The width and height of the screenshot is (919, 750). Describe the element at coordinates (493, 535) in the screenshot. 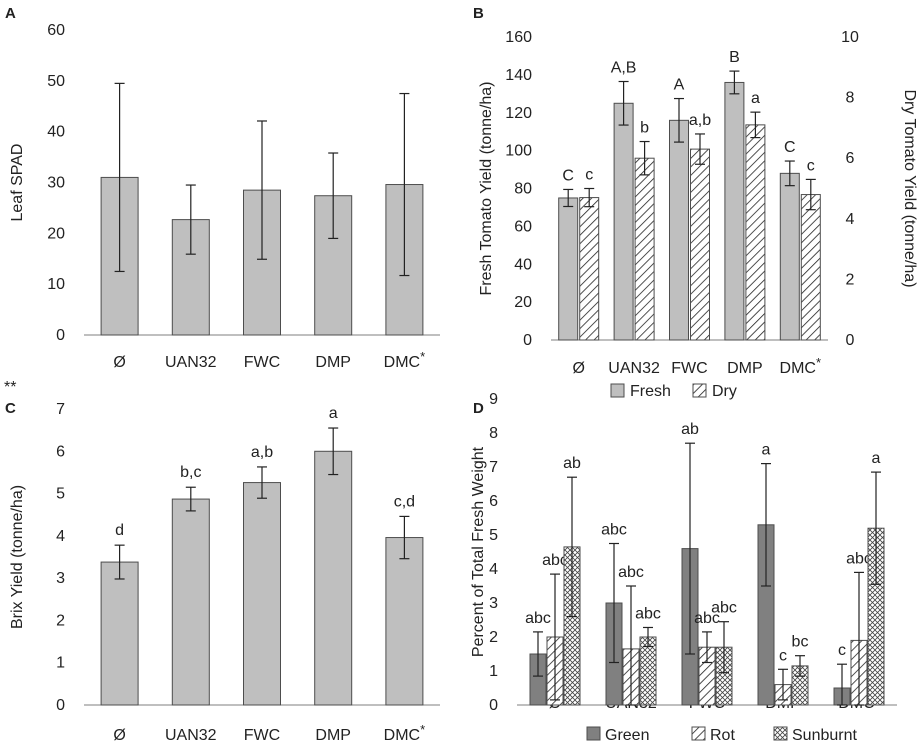

I see `y-tick-label-d-5: 5` at that location.